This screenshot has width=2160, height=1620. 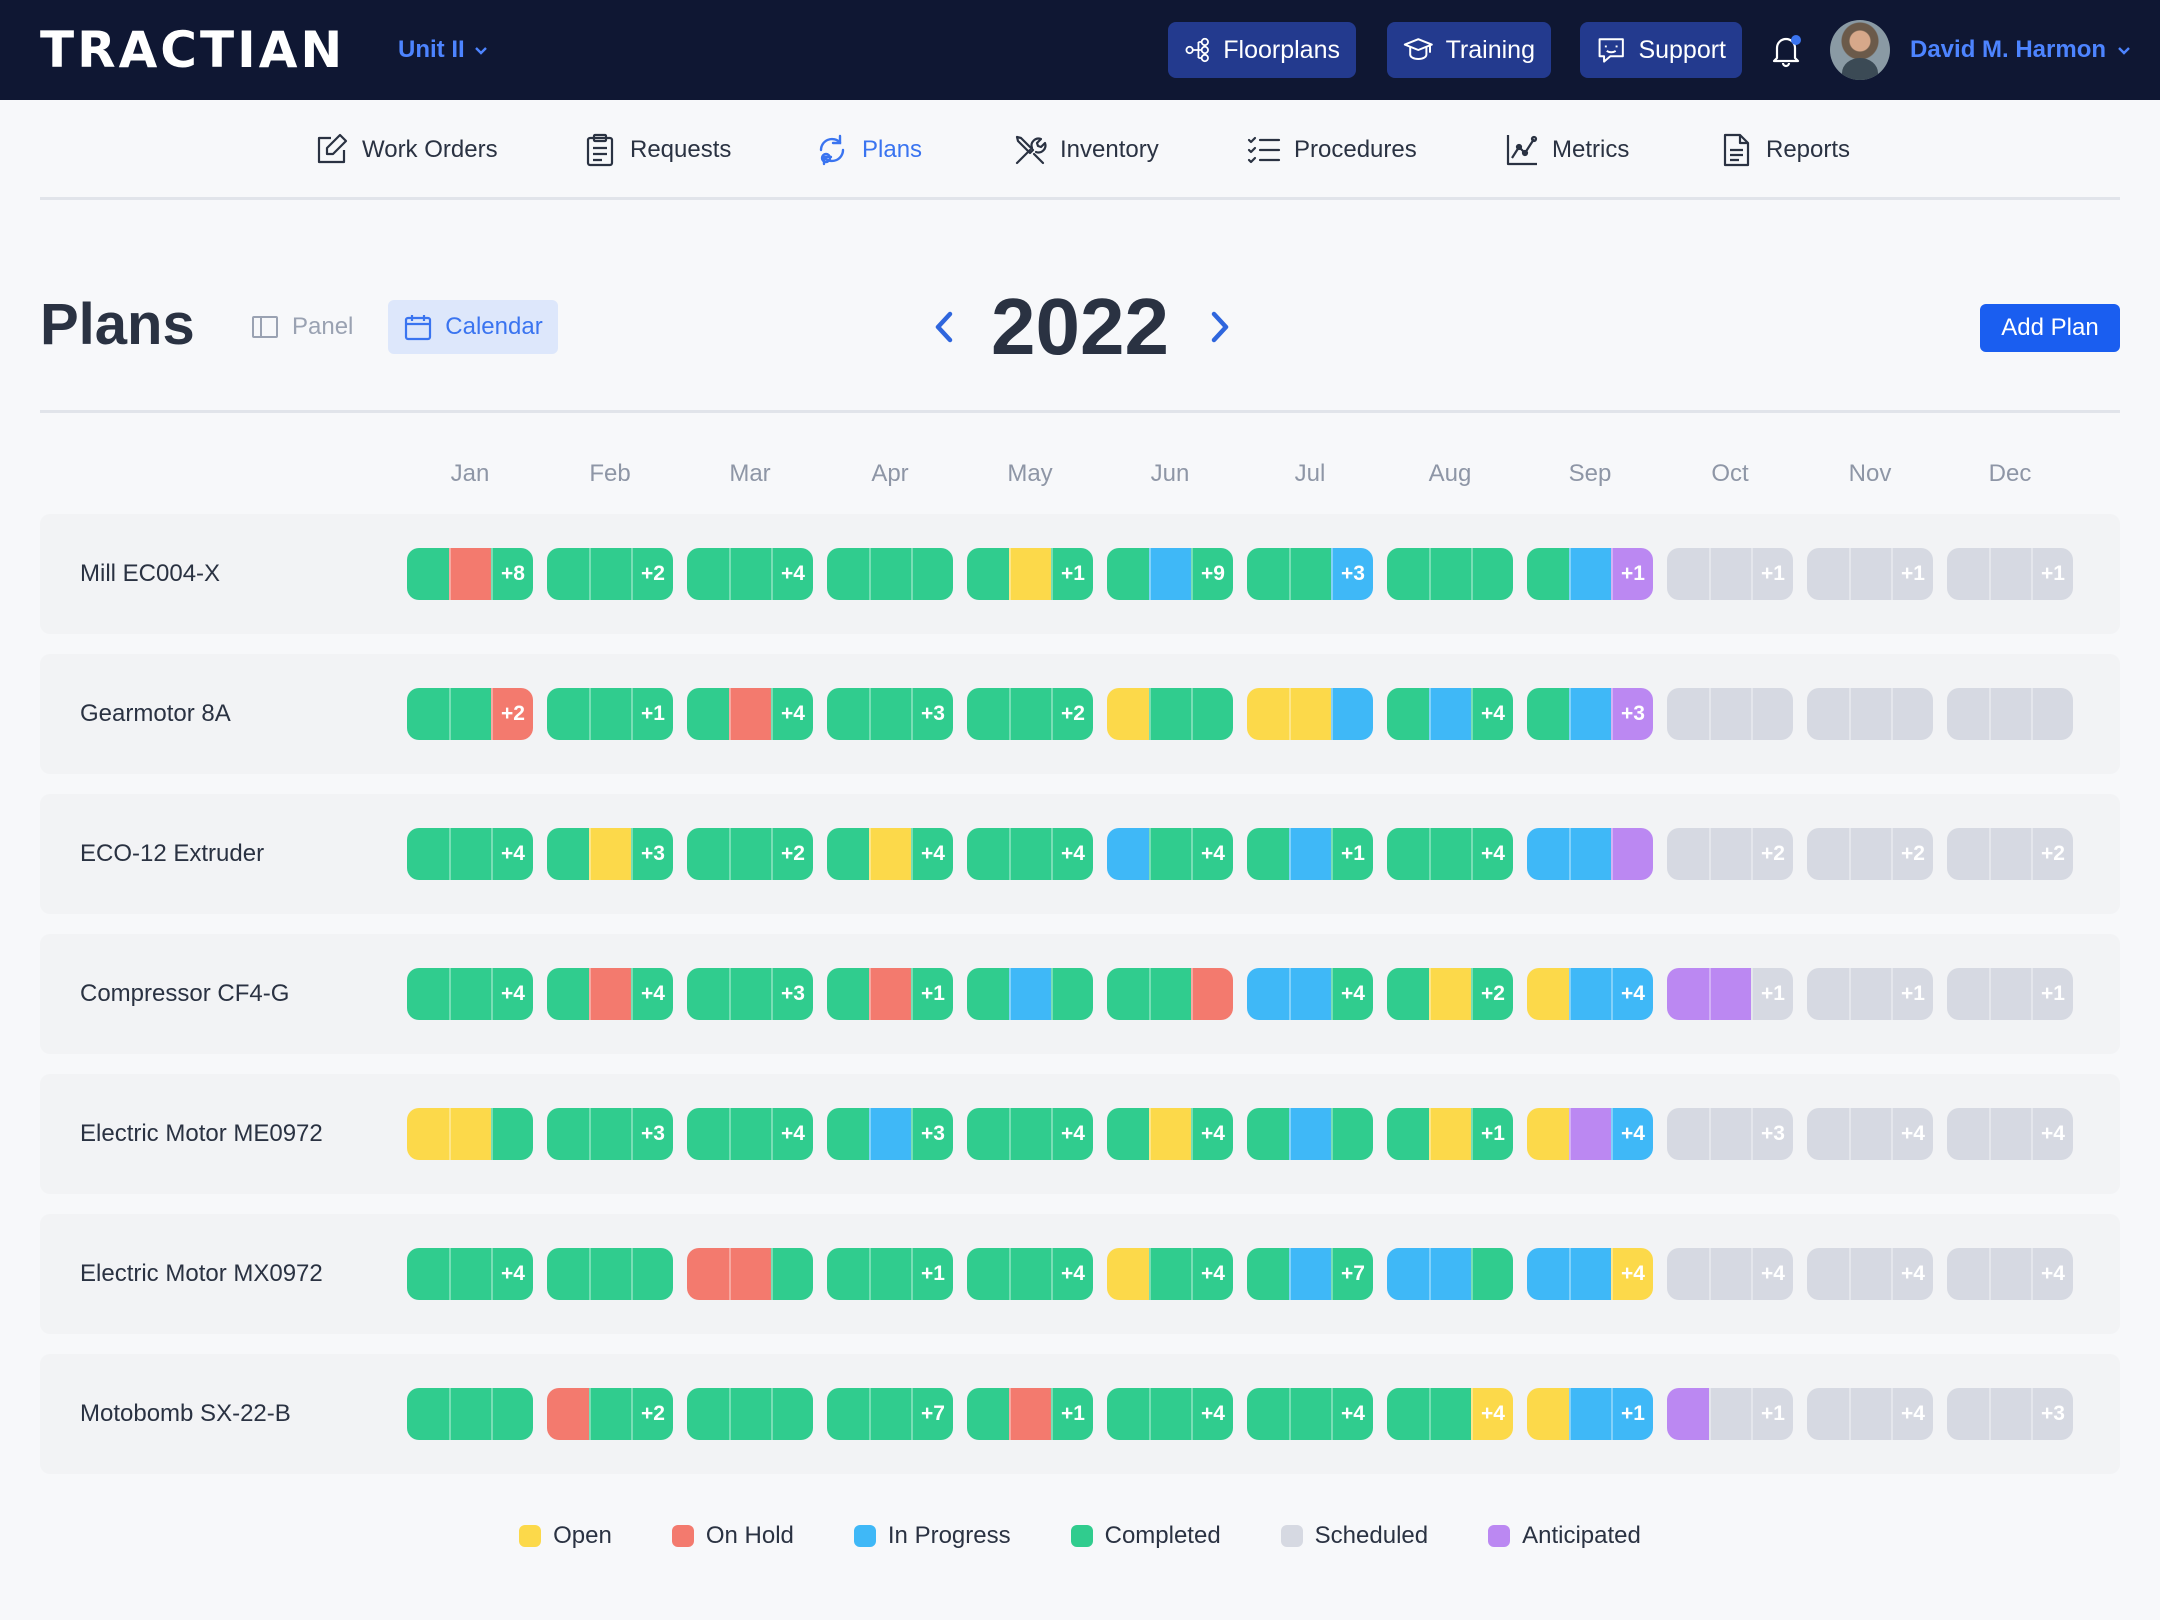 What do you see at coordinates (172, 853) in the screenshot?
I see `asset-name: ECO-12 Extruder` at bounding box center [172, 853].